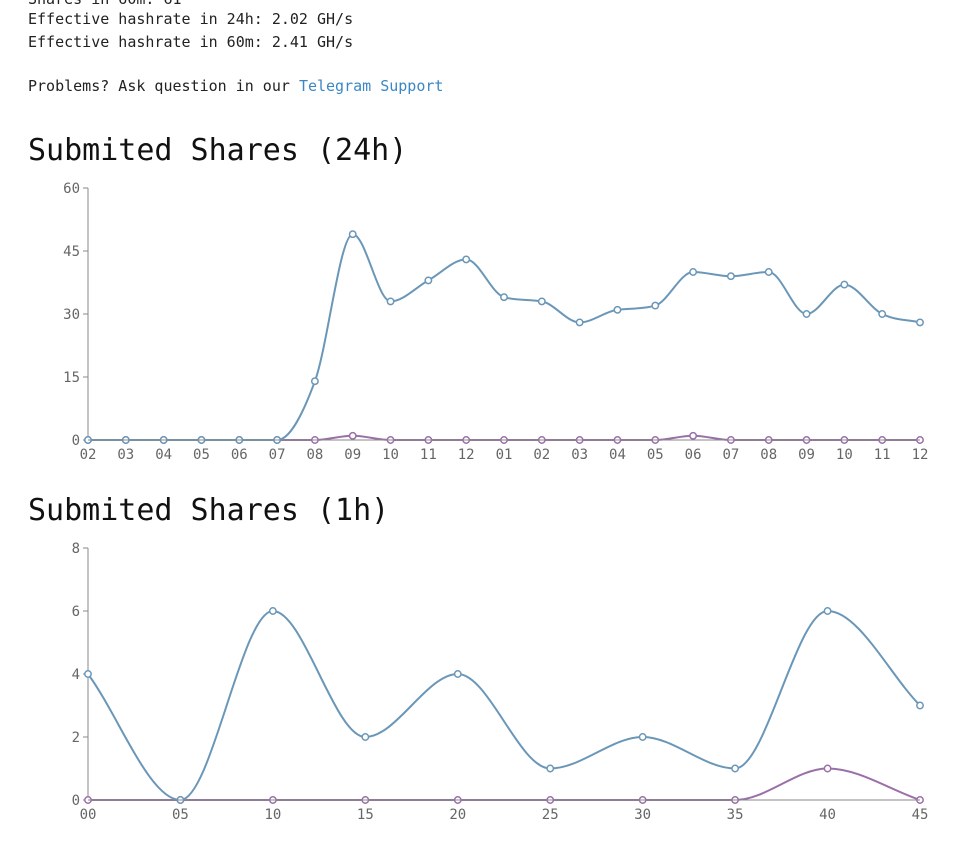  Describe the element at coordinates (371, 86) in the screenshot. I see `telegram-support-link: Telegram Support` at that location.